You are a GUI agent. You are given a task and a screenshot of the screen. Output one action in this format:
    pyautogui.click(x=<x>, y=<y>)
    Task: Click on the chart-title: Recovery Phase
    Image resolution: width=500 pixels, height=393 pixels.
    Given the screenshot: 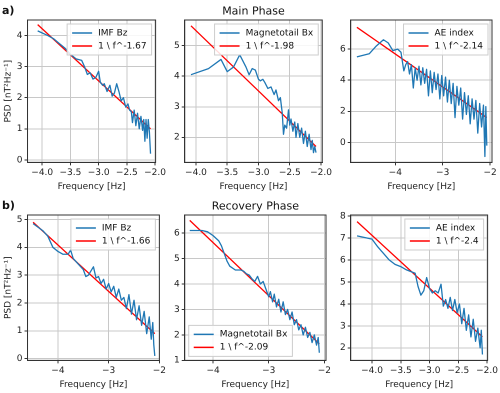 What is the action you would take?
    pyautogui.click(x=256, y=205)
    